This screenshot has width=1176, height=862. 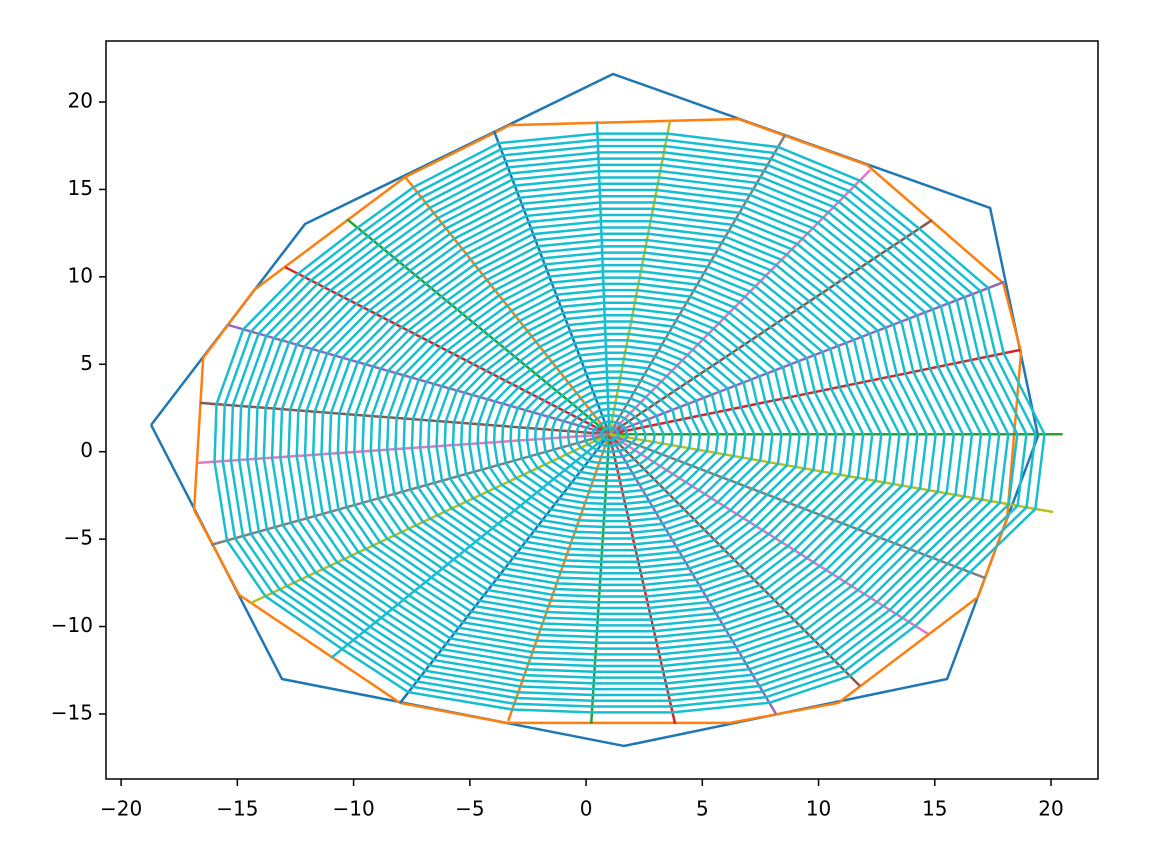 I want to click on y-tick-label: 20, so click(x=80, y=101).